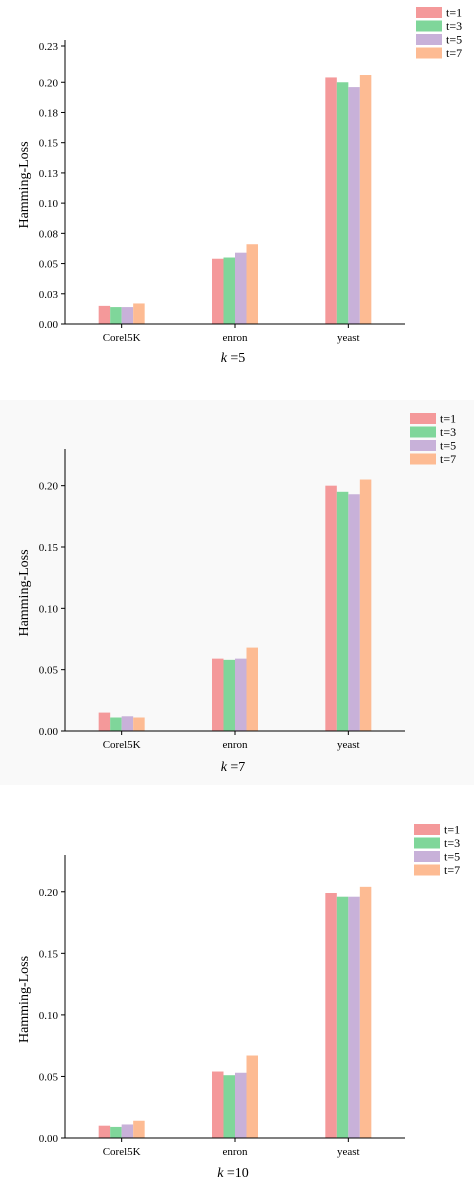 The height and width of the screenshot is (1189, 474). What do you see at coordinates (237, 358) in the screenshot?
I see `caption-value: =5` at bounding box center [237, 358].